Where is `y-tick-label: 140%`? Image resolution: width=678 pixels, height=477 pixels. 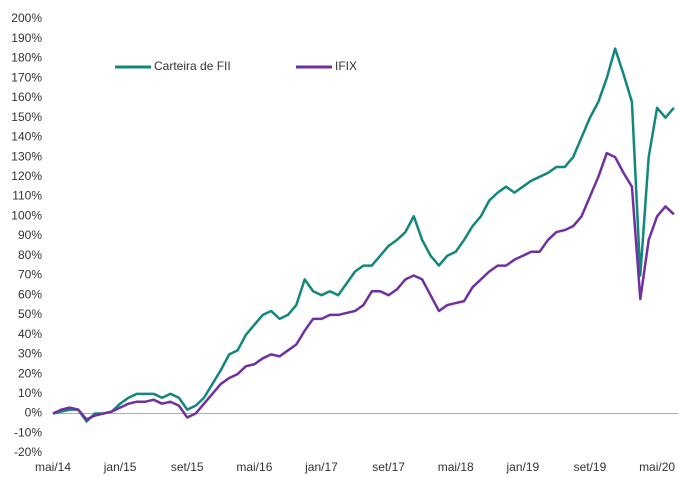
y-tick-label: 140% is located at coordinates (26, 137).